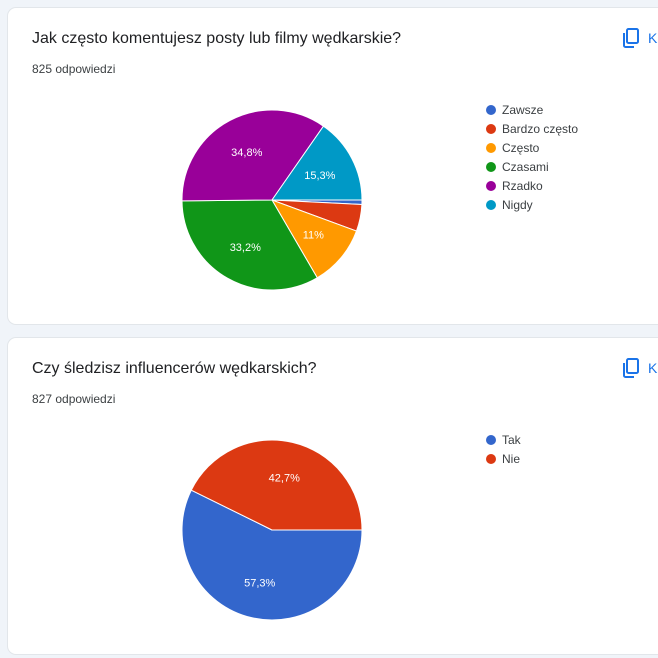  What do you see at coordinates (319, 176) in the screenshot?
I see `slice-value-label: 15,3%` at bounding box center [319, 176].